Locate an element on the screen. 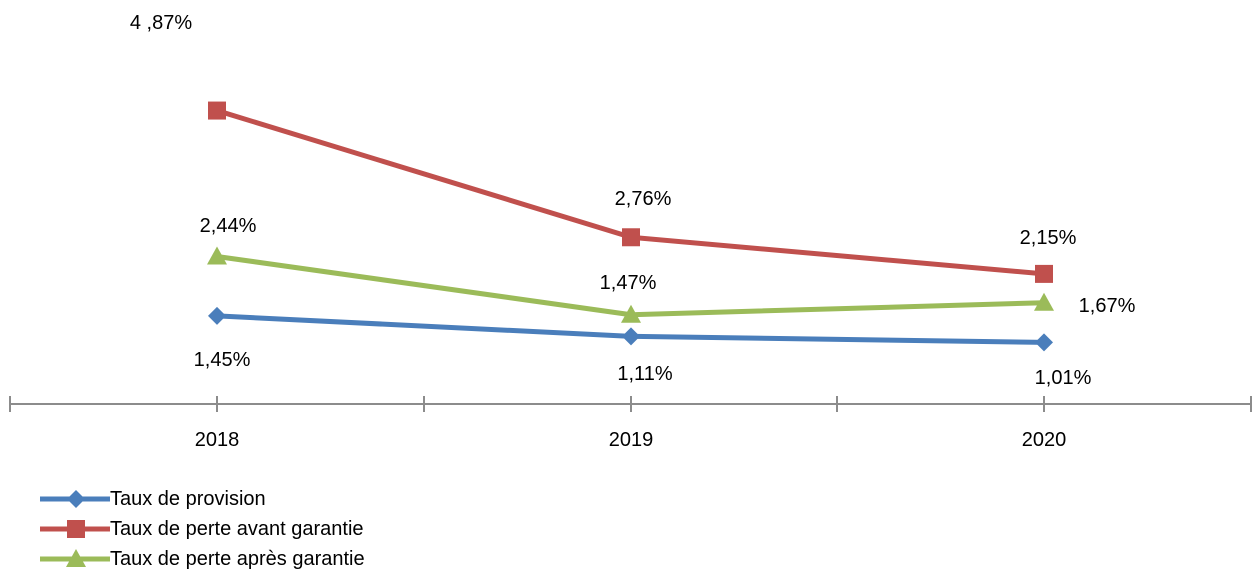  data-label: 2,44% is located at coordinates (228, 226).